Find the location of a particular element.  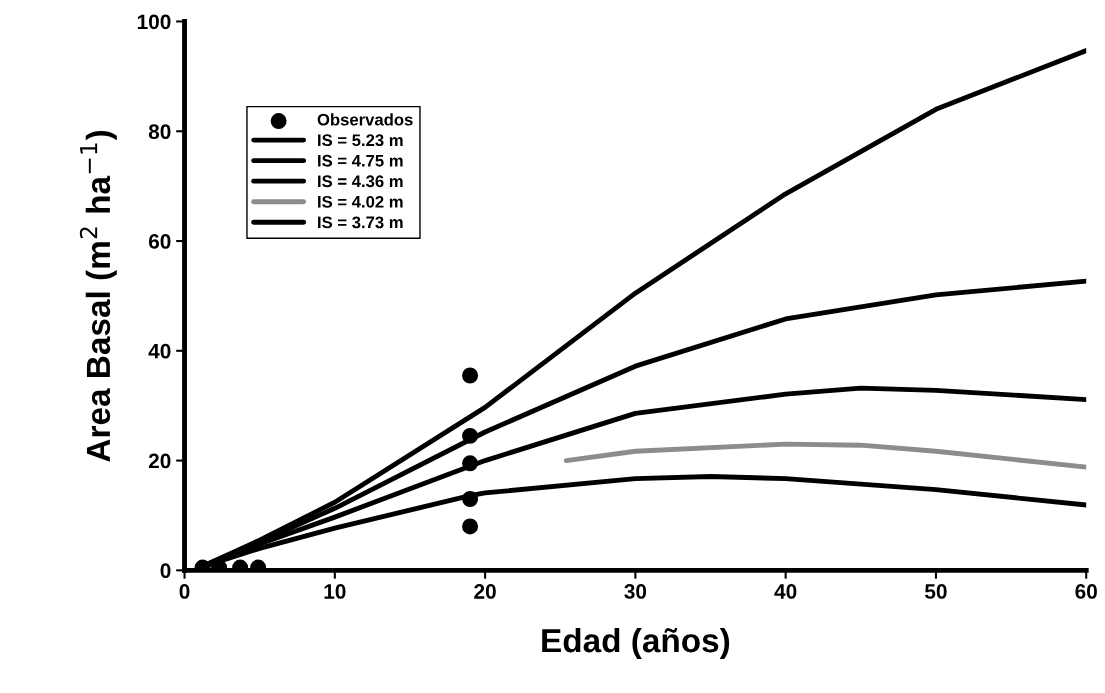

legend-label: IS = 3.73 m is located at coordinates (360, 222).